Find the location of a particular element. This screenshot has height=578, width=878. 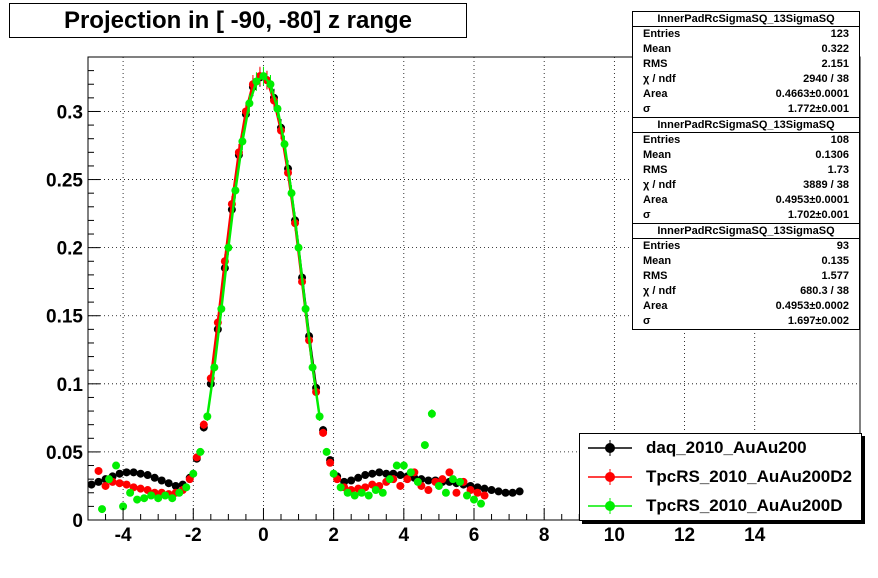

chart-title-box: Projection in [ -90, -80] z range is located at coordinates (238, 20).